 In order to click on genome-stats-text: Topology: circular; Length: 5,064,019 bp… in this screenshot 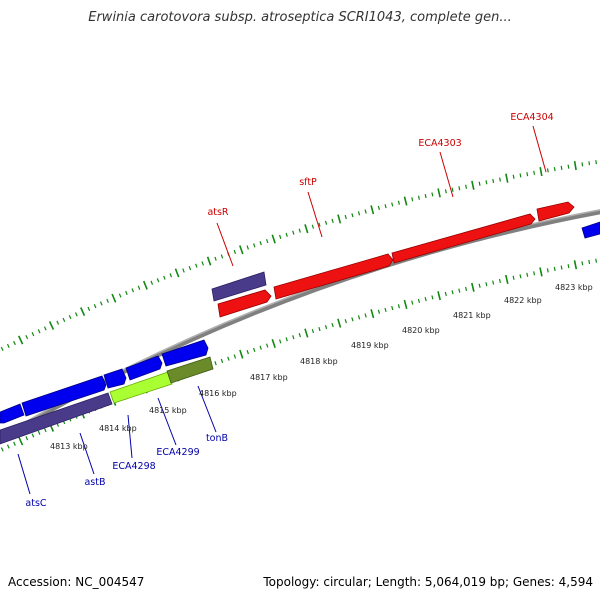, I will do `click(428, 582)`.